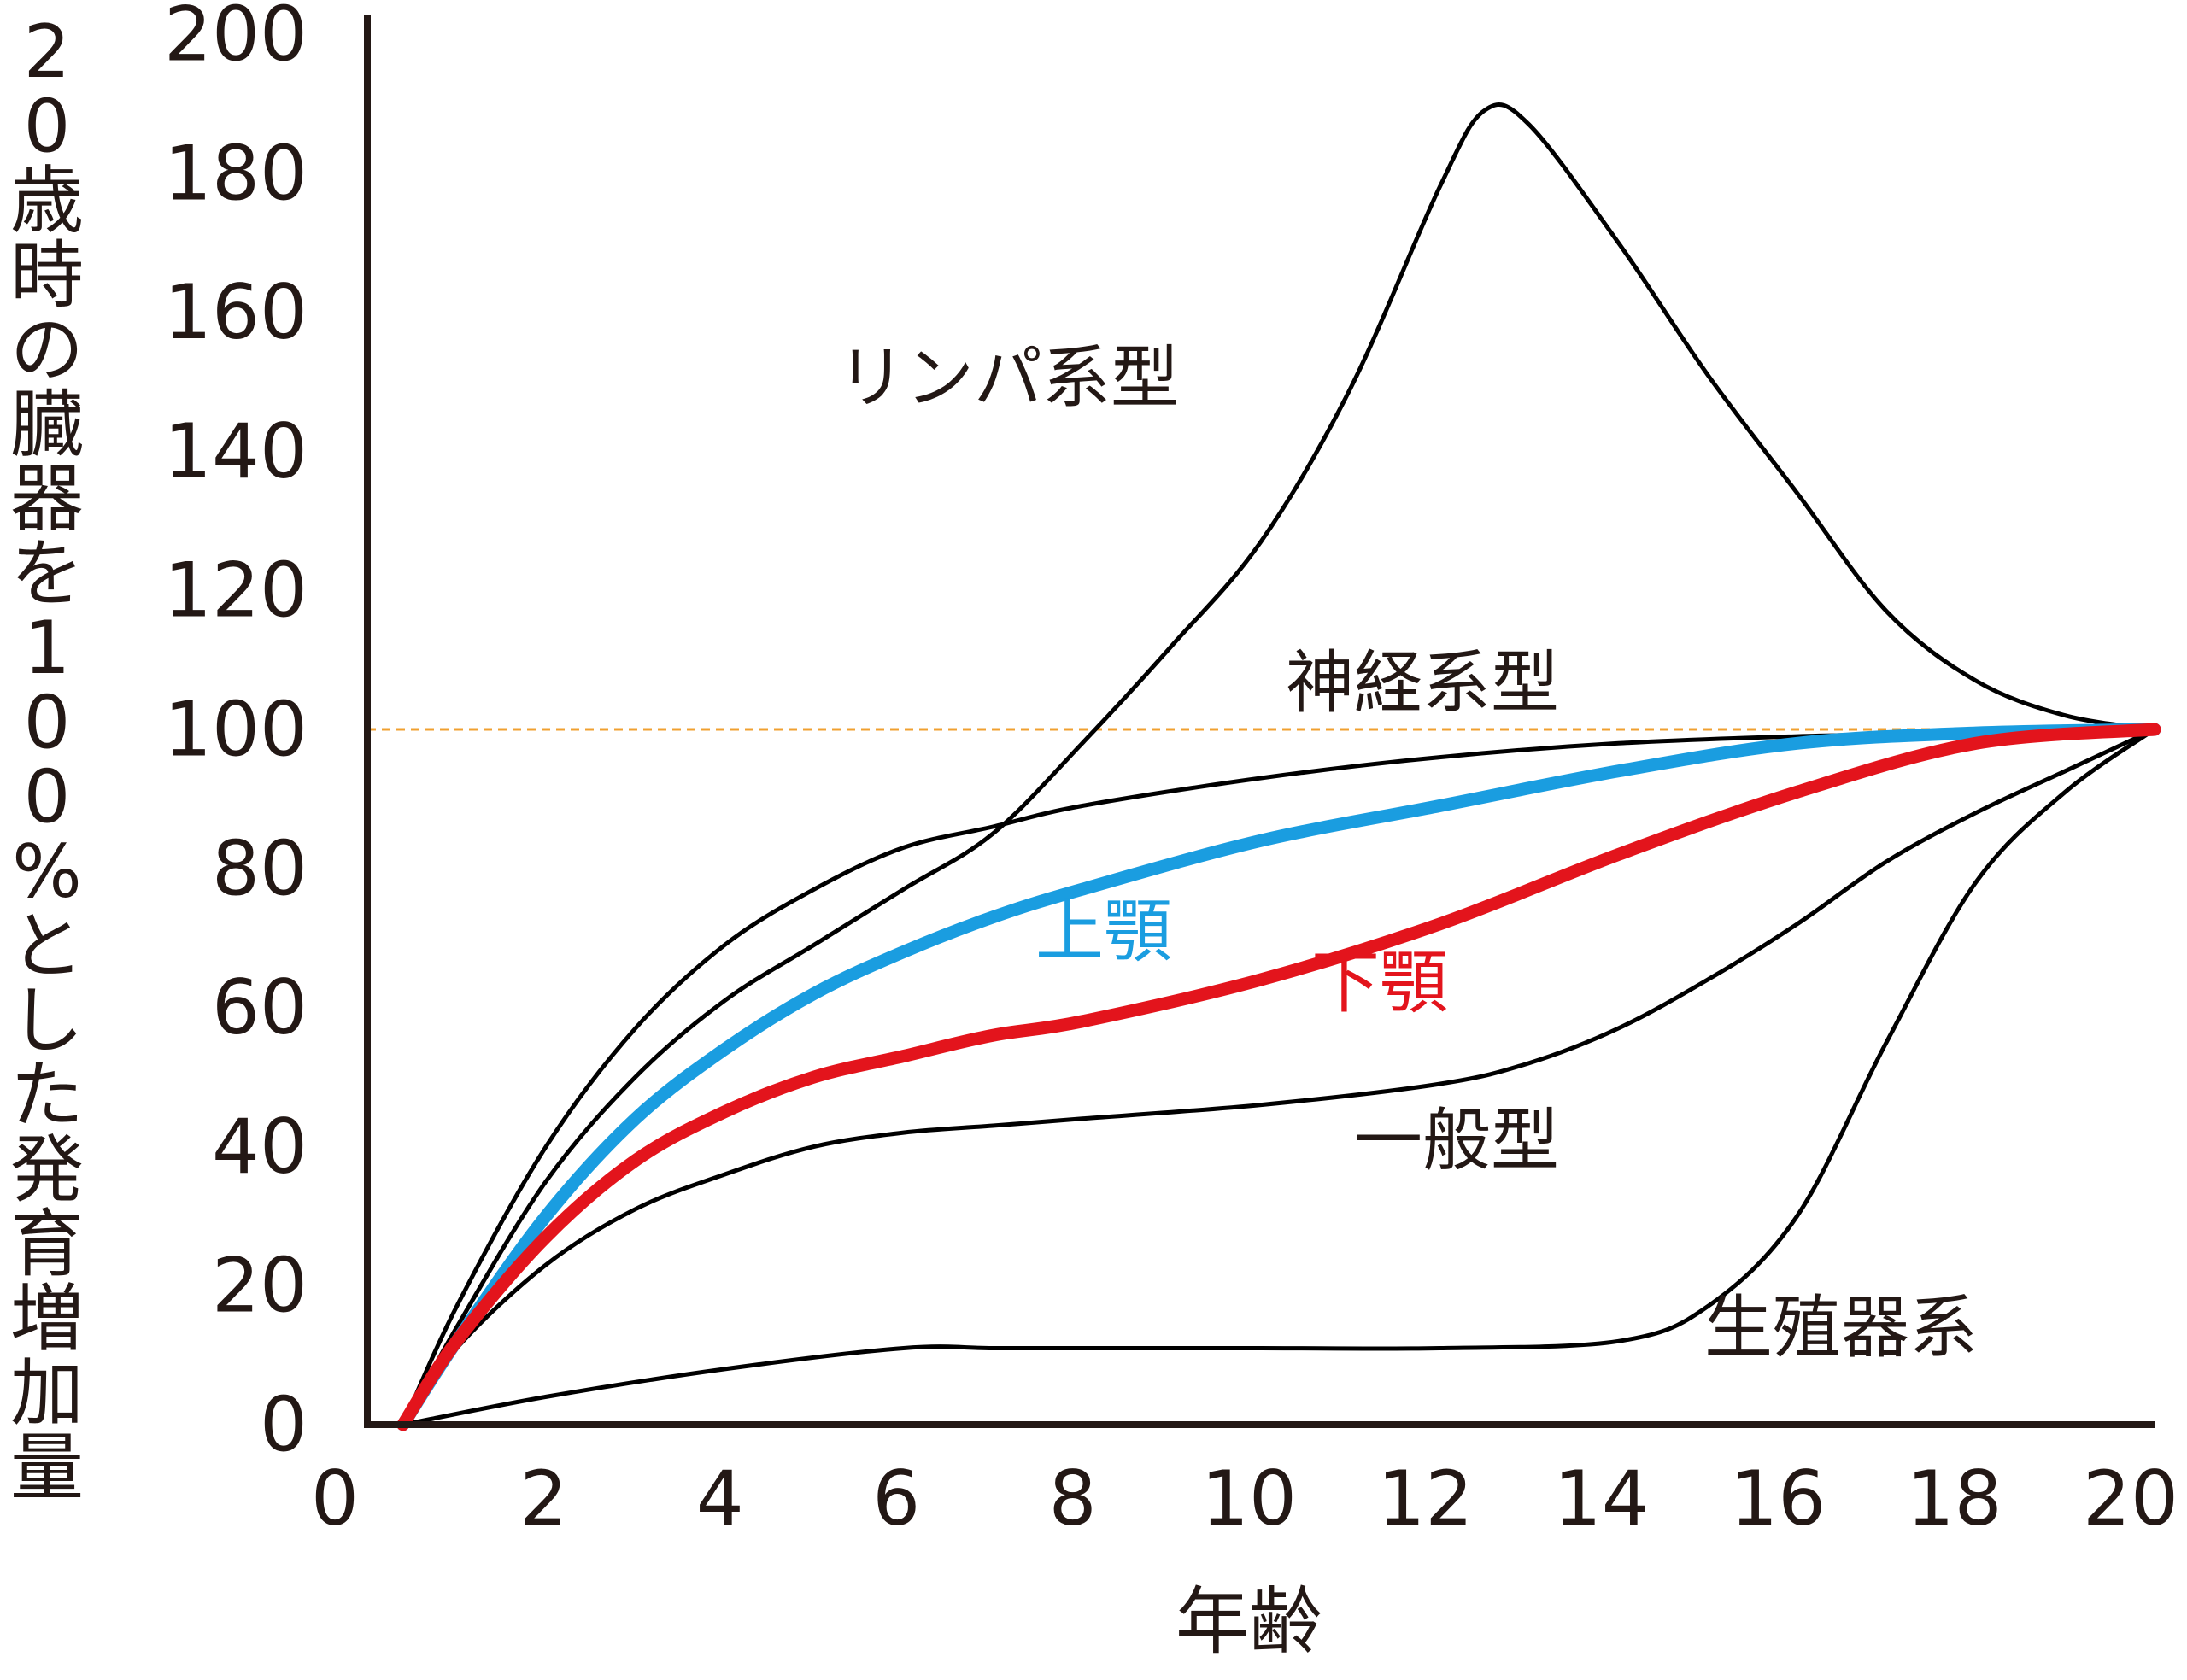  Describe the element at coordinates (260, 1007) in the screenshot. I see `y-tick-label: 60` at that location.